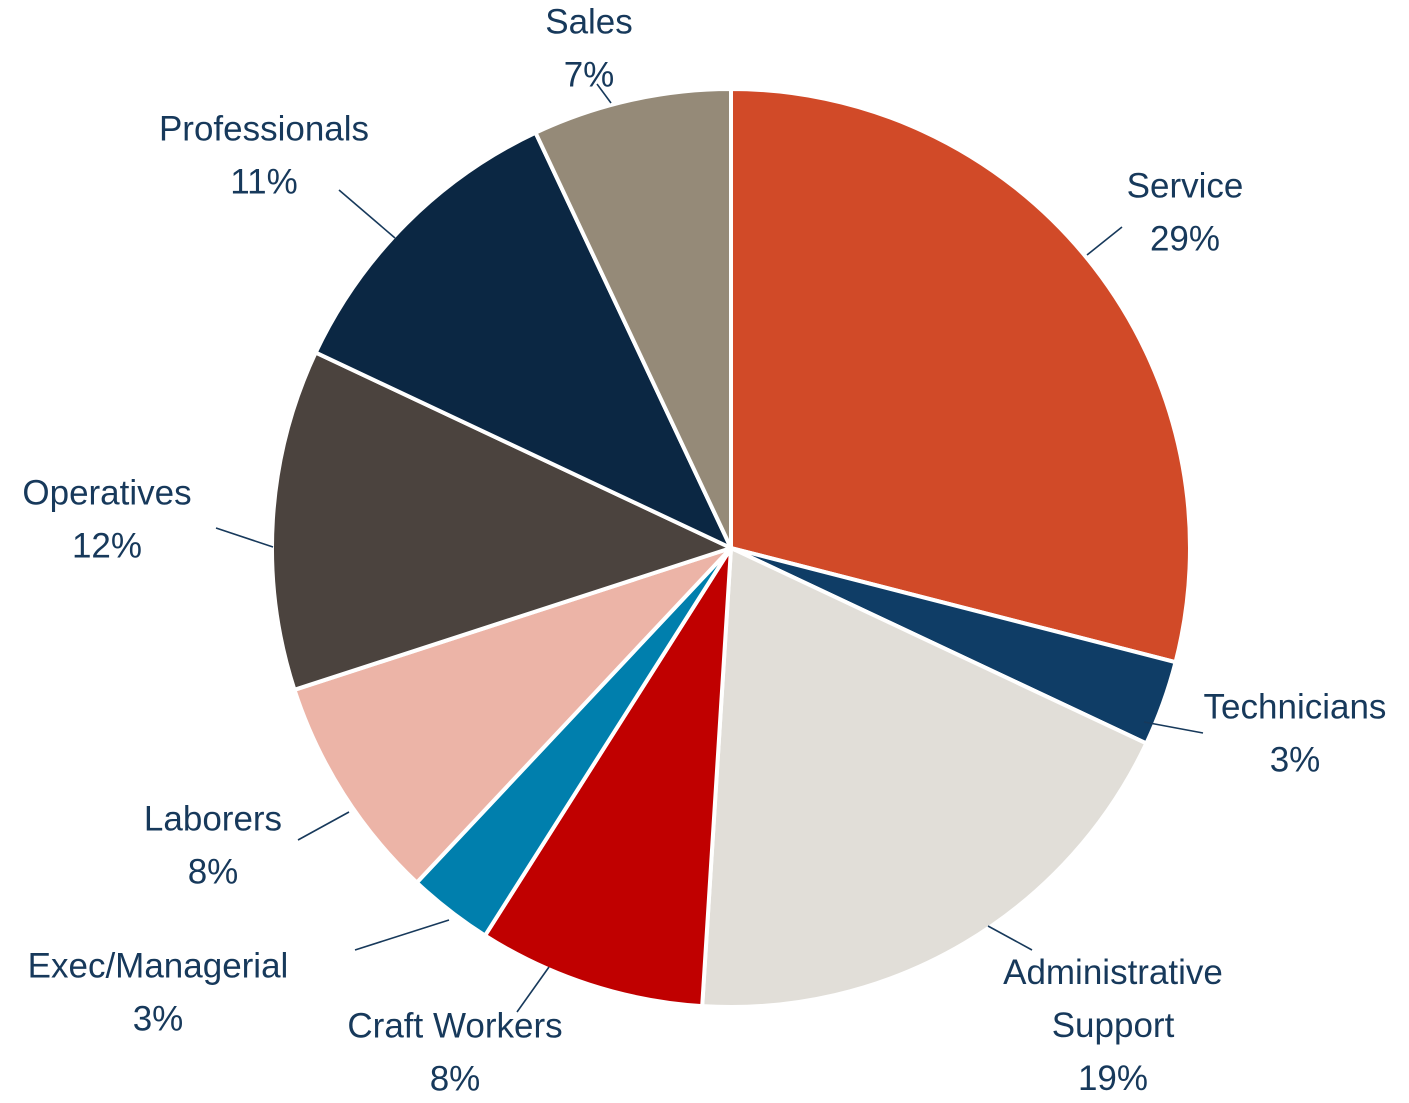 This screenshot has width=1409, height=1103. What do you see at coordinates (264, 156) in the screenshot?
I see `data-label-professionals: Professionals 11%` at bounding box center [264, 156].